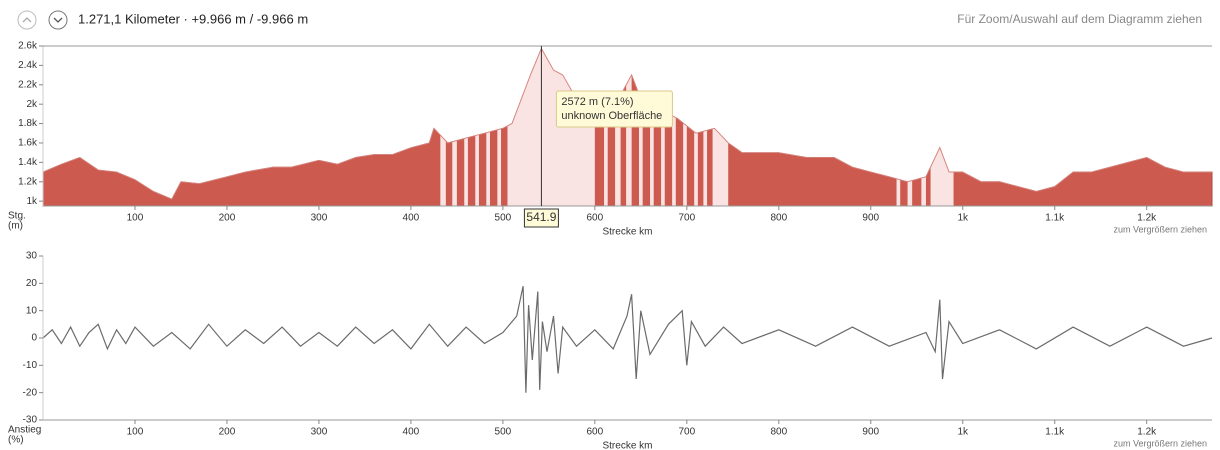 Image resolution: width=1220 pixels, height=450 pixels. Describe the element at coordinates (28, 46) in the screenshot. I see `y-tick-label: 2.6k` at that location.